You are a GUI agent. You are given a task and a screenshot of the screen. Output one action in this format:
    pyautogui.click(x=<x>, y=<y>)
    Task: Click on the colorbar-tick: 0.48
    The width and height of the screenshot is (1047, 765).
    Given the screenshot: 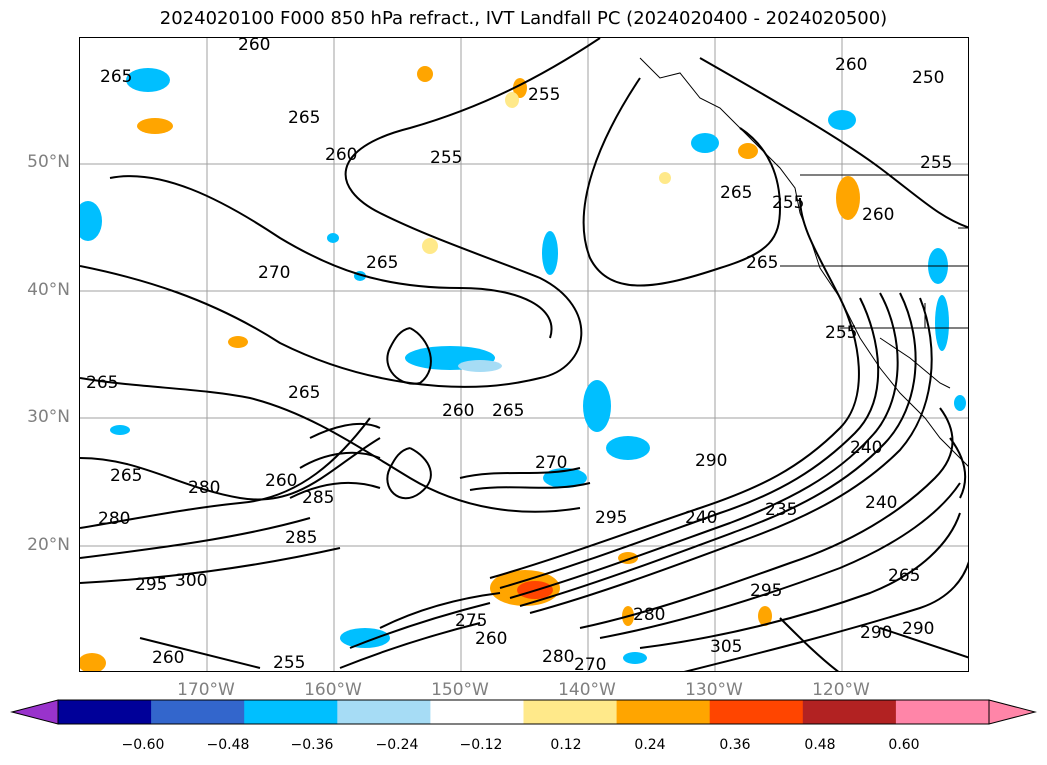 What is the action you would take?
    pyautogui.click(x=820, y=745)
    